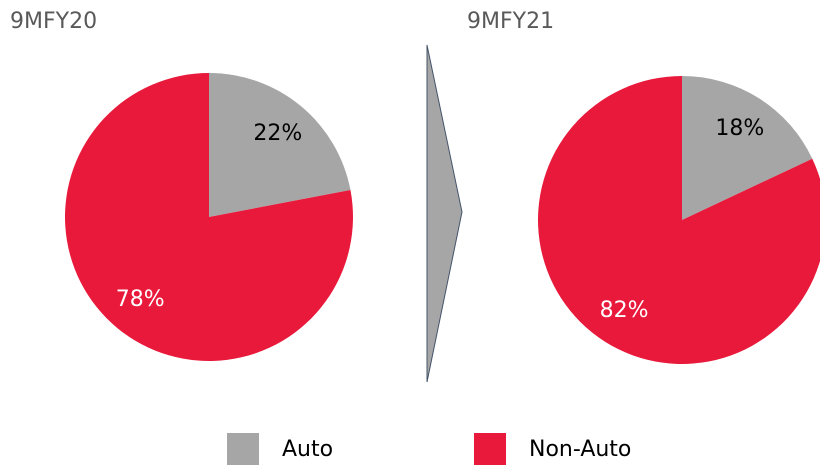 This screenshot has width=820, height=466. What do you see at coordinates (510, 21) in the screenshot?
I see `chart-title: 9MFY21` at bounding box center [510, 21].